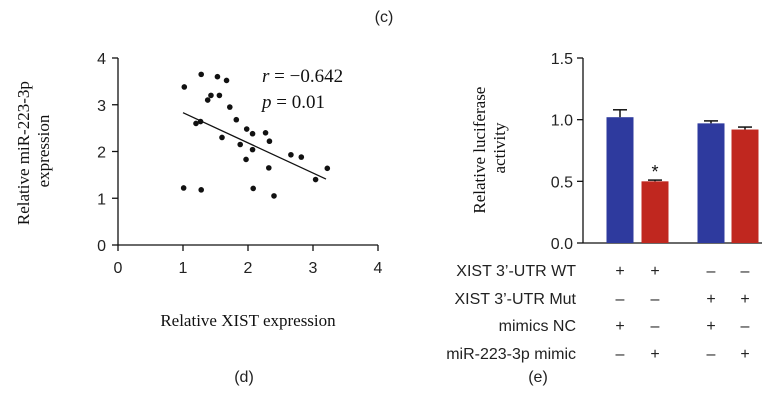 The image size is (769, 406). Describe the element at coordinates (562, 59) in the screenshot. I see `bar-y-tick-label: 1.5` at that location.